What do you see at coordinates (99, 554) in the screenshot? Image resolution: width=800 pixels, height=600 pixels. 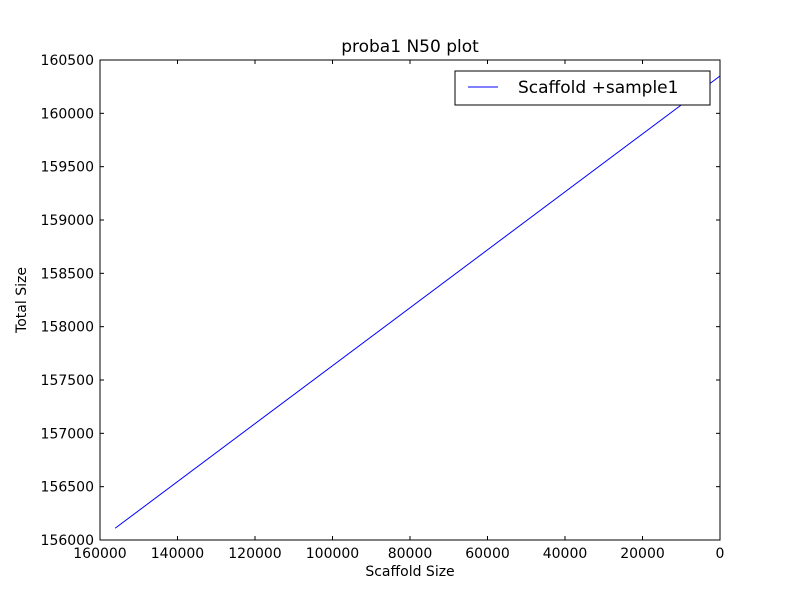 I see `x-tick-label: 160000` at bounding box center [99, 554].